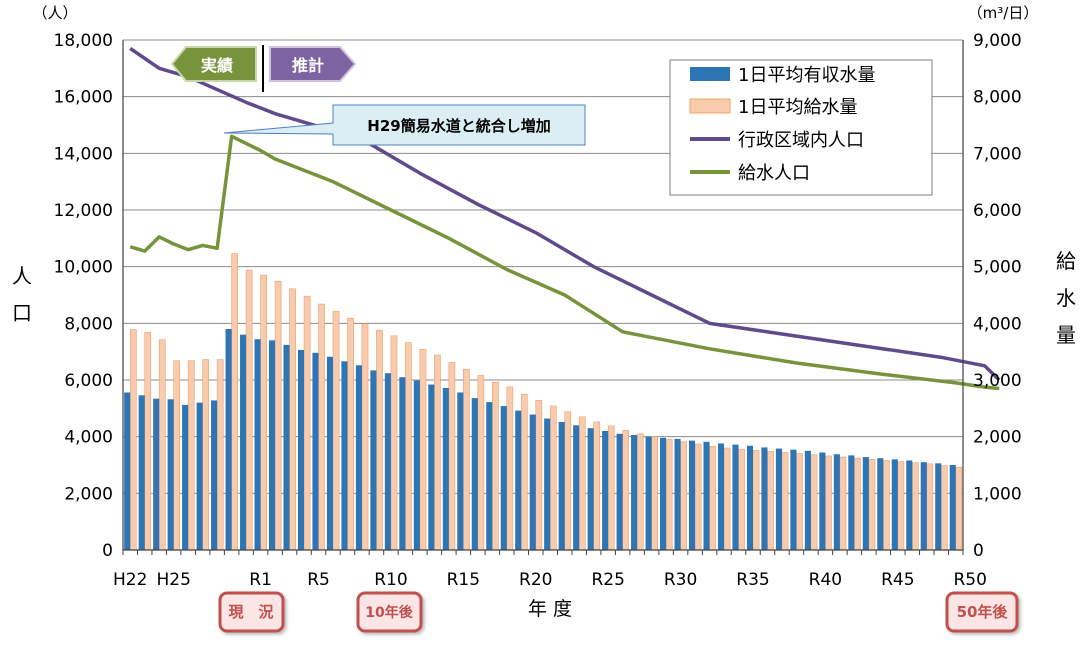  Describe the element at coordinates (390, 580) in the screenshot. I see `x-tick-label: R10` at that location.